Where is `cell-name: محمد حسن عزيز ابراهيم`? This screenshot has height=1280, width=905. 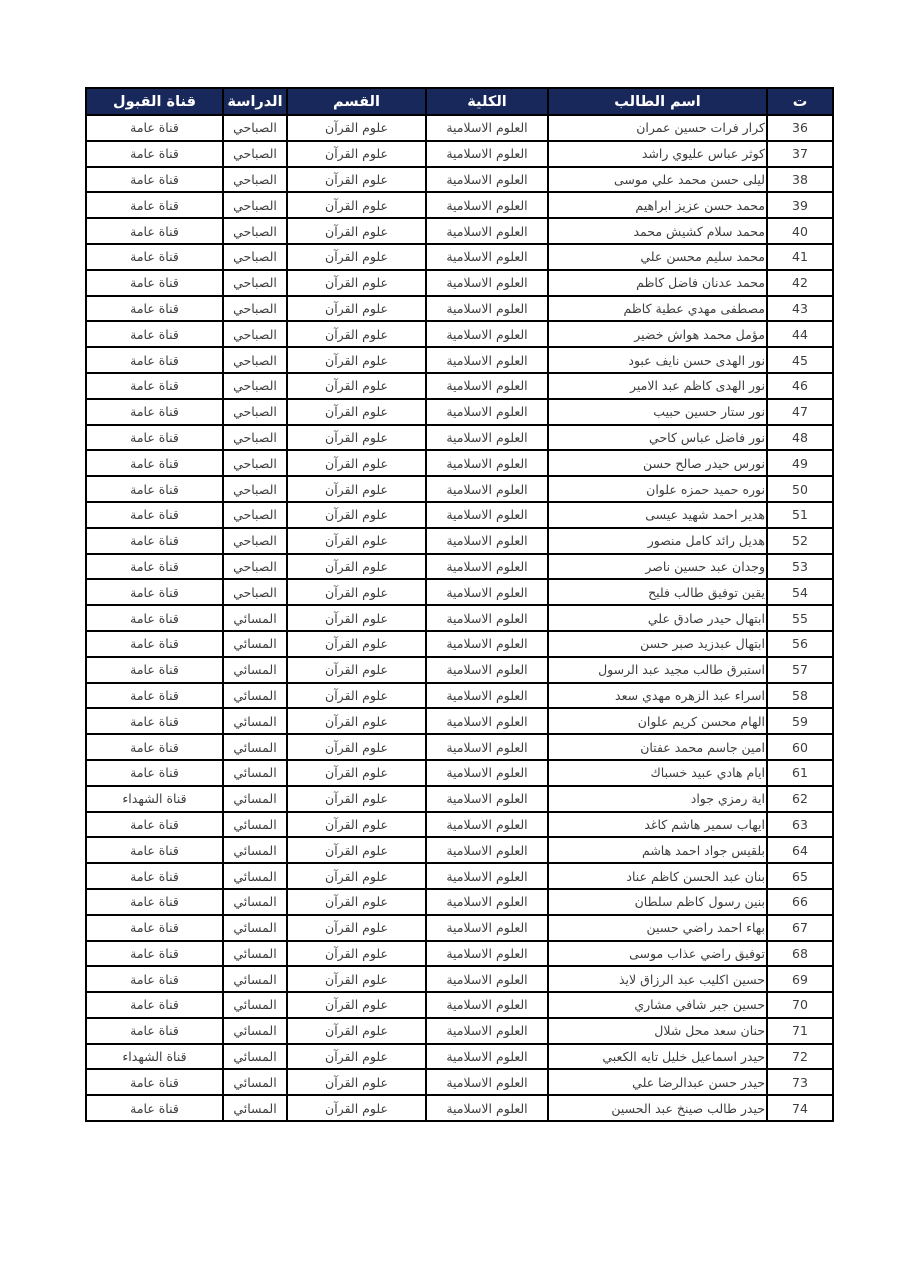
cell-name: محمد حسن عزيز ابراهيم is located at coordinates (657, 205).